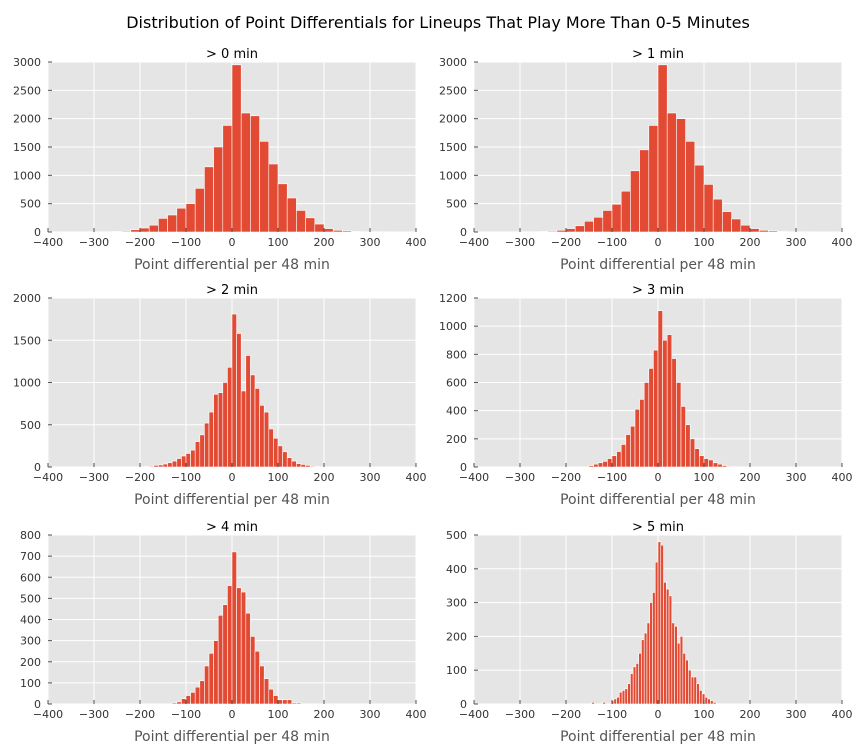 The width and height of the screenshot is (864, 756). I want to click on panel-title: > 3 min, so click(658, 290).